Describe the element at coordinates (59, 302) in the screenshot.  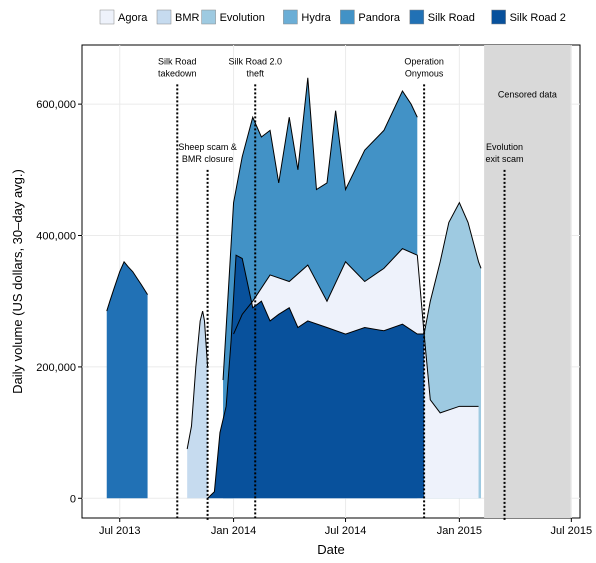
I see `y-axis-ticks: 0 200,000 400,000 600,000` at that location.